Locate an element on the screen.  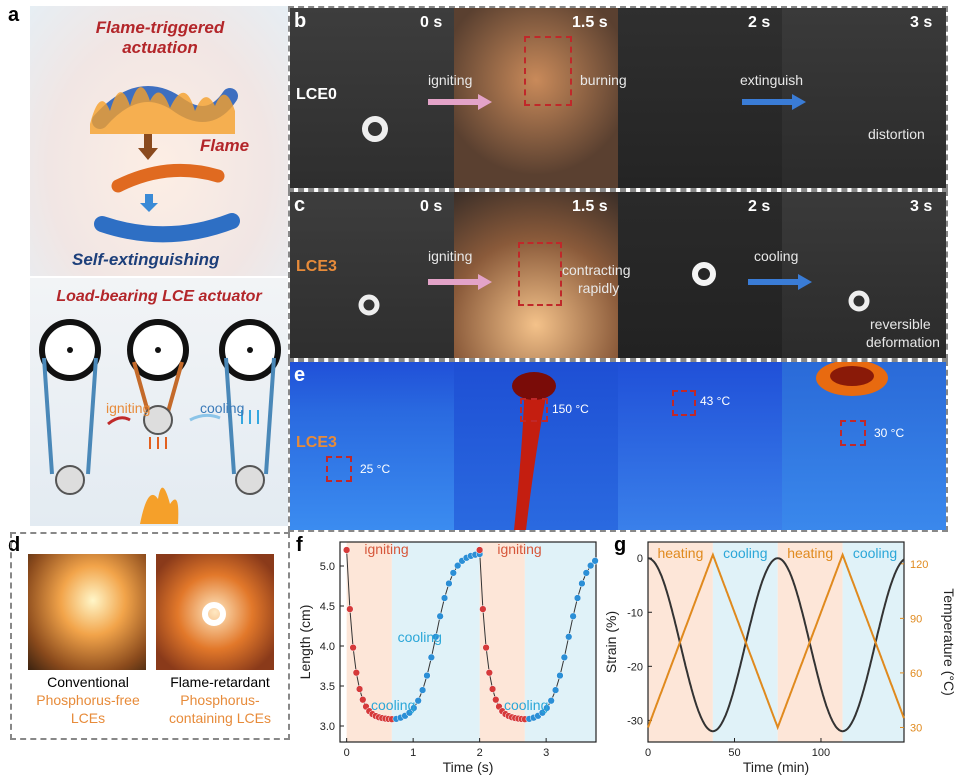
g-plot-frame is located at coordinates (776, 642).